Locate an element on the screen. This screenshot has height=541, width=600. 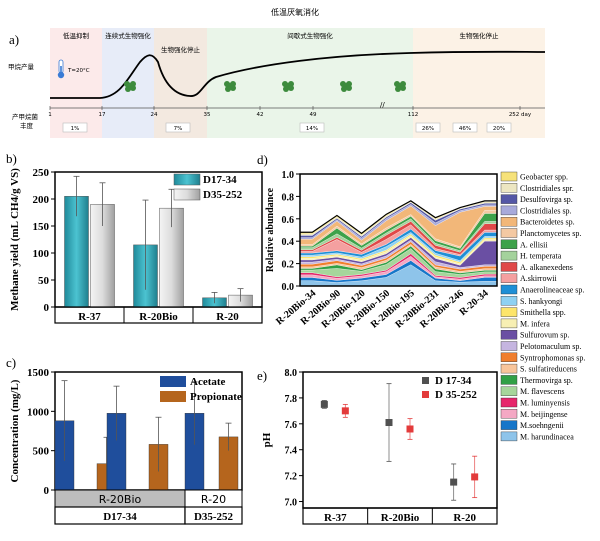
plot-frame is located at coordinates (148, 431).